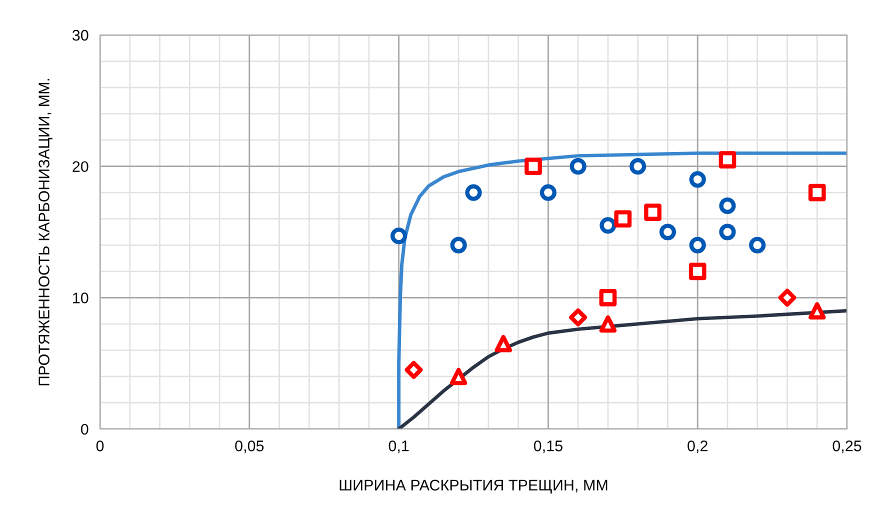  I want to click on y-tick-label: 20, so click(80, 166).